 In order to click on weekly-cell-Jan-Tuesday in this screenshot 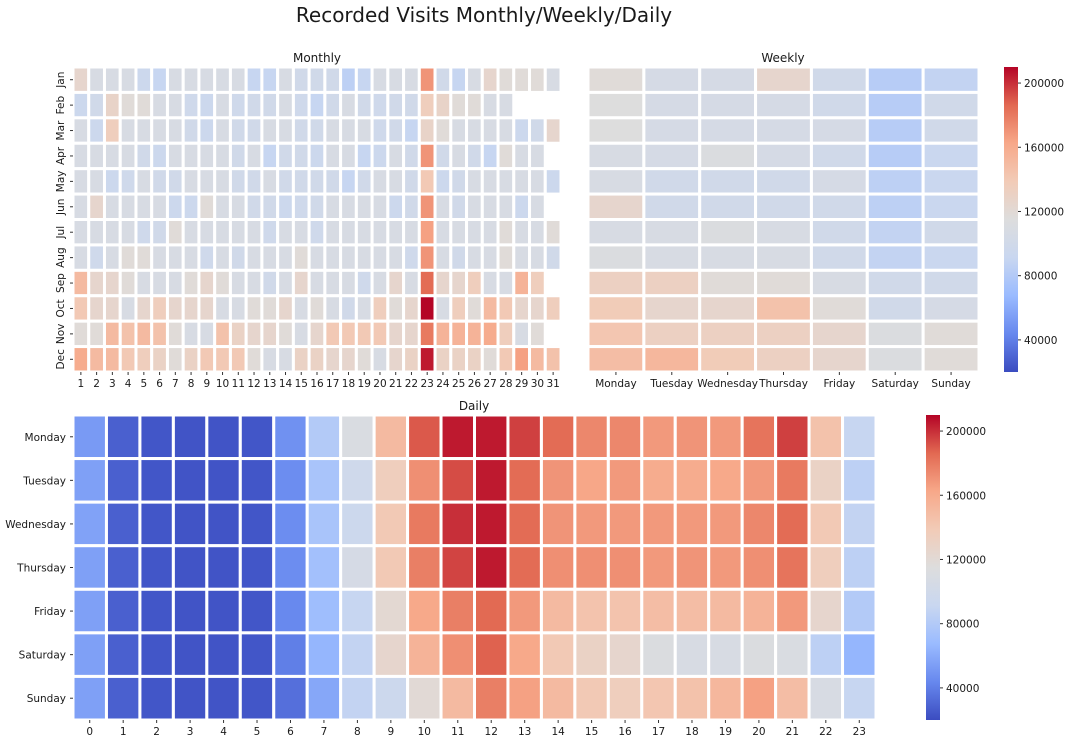, I will do `click(672, 79)`.